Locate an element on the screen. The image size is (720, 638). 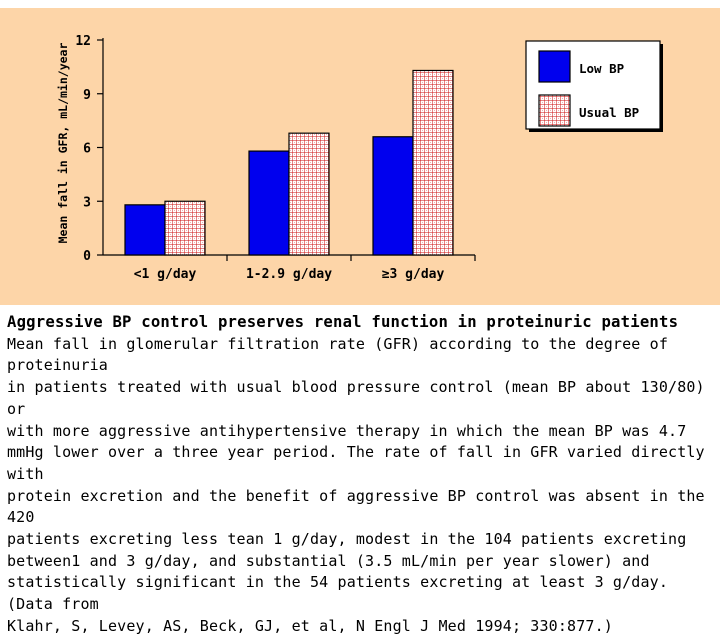
y-tick-label: 9 is located at coordinates (87, 95).